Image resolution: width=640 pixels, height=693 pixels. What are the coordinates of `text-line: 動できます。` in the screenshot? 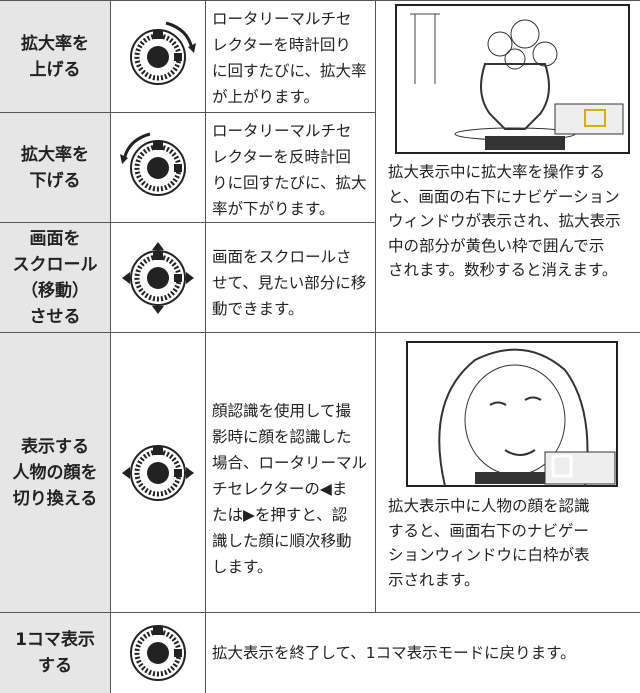 It's located at (258, 309).